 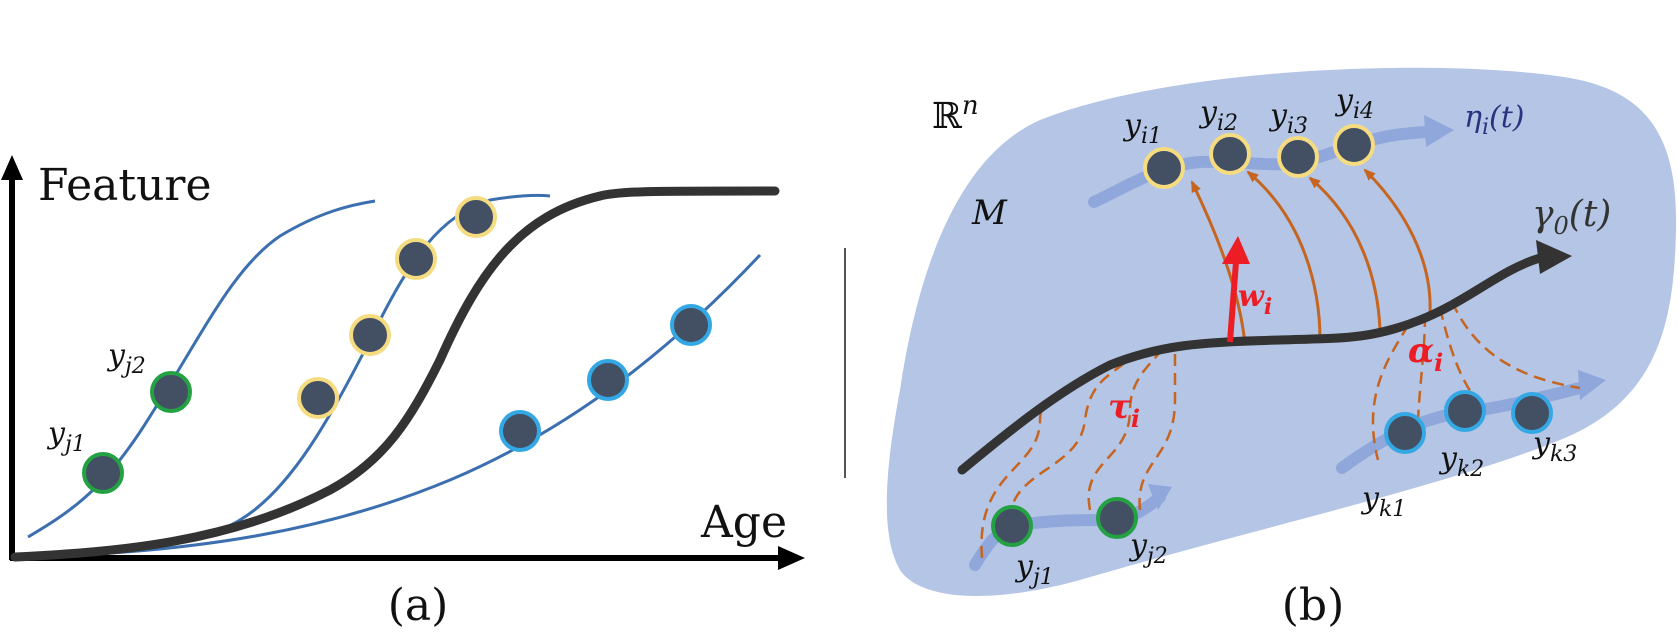 I want to click on caption-a: (a), so click(x=418, y=605).